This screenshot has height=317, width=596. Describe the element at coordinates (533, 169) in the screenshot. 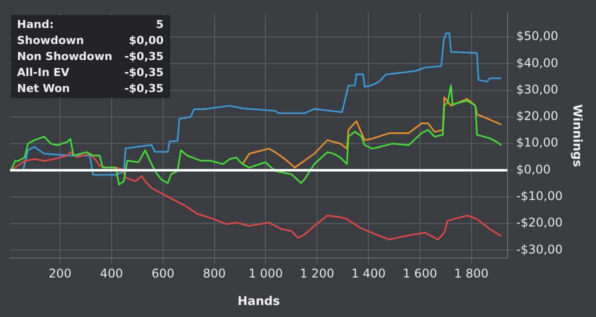

I see `y-tick-label: $0,00` at that location.